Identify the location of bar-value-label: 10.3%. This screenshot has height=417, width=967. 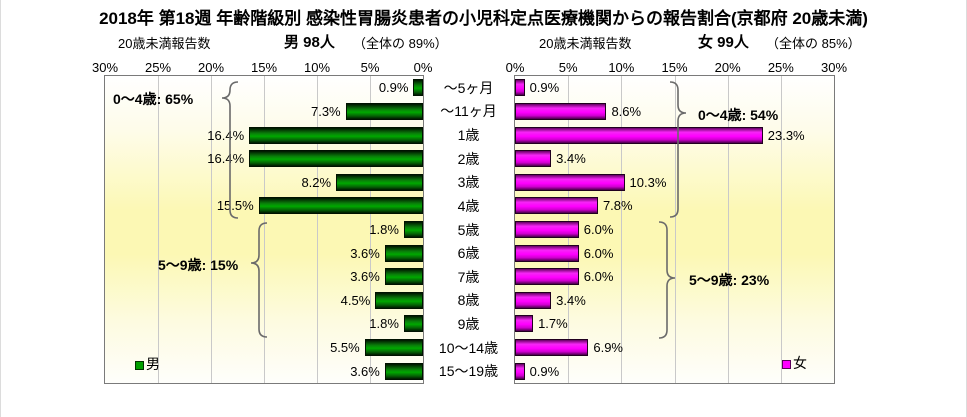
(648, 182).